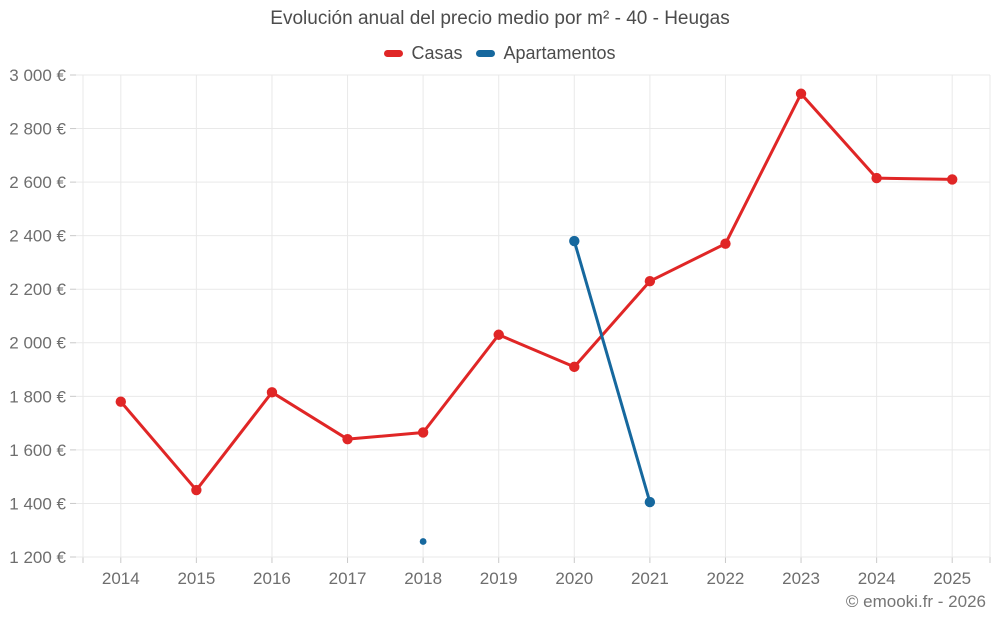 The image size is (1000, 625). What do you see at coordinates (394, 53) in the screenshot?
I see `casas-swatch-icon` at bounding box center [394, 53].